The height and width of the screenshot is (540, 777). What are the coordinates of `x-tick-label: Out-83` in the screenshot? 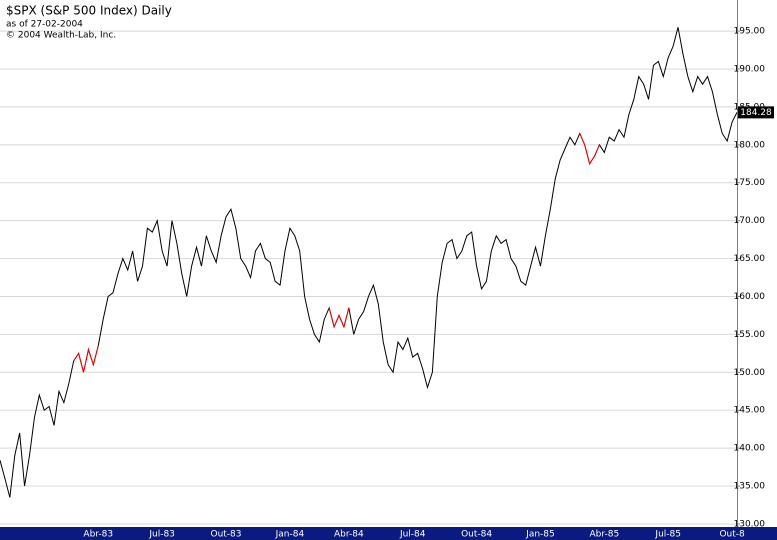 It's located at (225, 535).